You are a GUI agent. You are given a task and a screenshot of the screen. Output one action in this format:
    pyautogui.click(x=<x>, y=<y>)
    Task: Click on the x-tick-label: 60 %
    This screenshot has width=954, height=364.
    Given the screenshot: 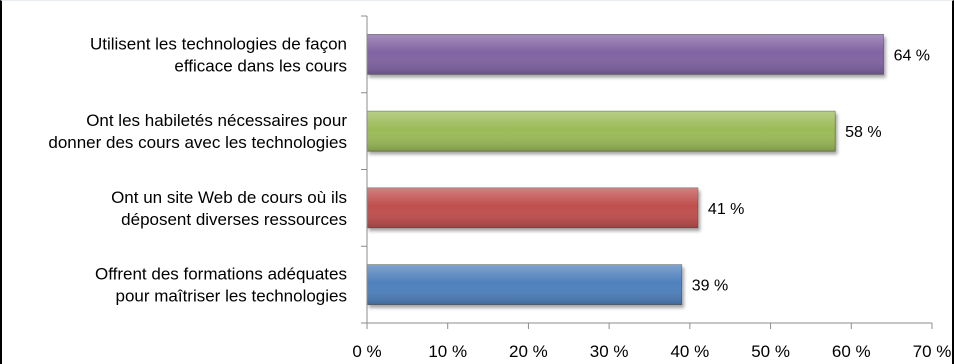 What is the action you would take?
    pyautogui.click(x=851, y=351)
    